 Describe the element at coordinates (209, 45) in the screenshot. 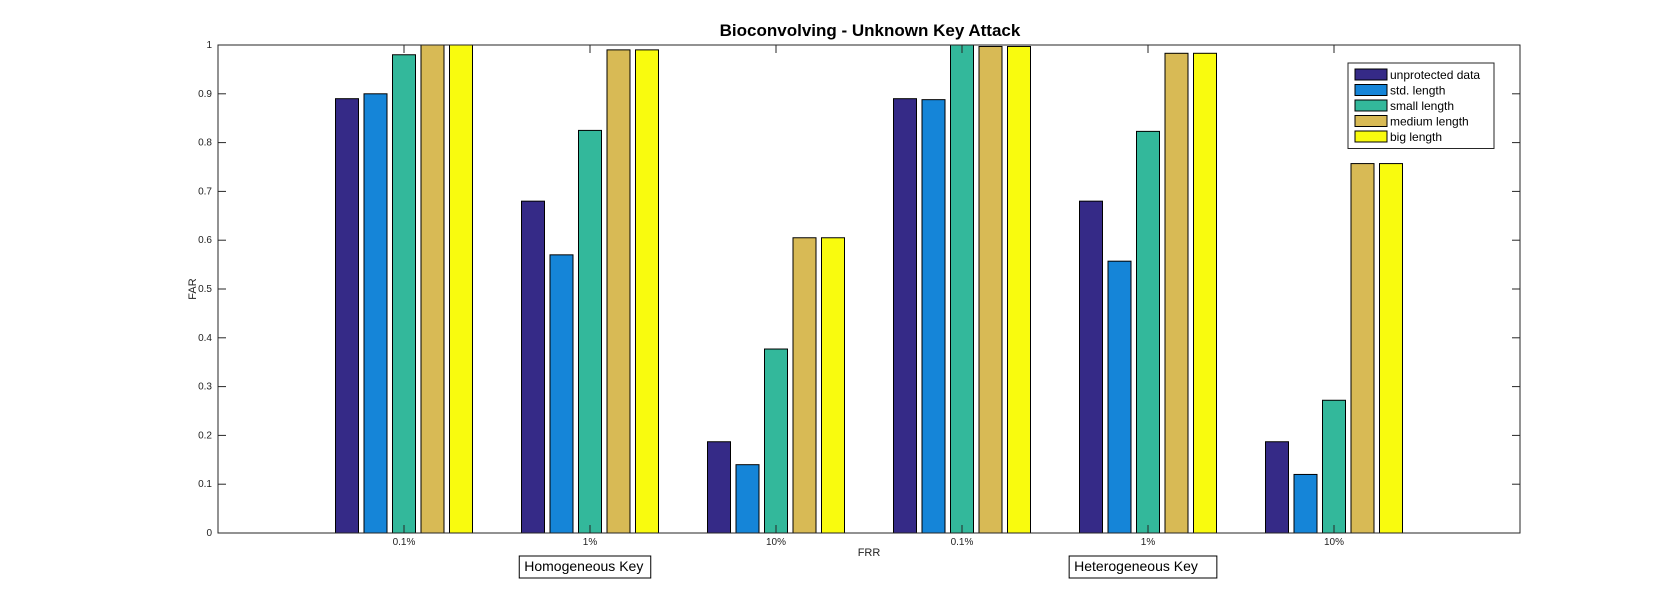

I see `y-tick-label: 1` at that location.